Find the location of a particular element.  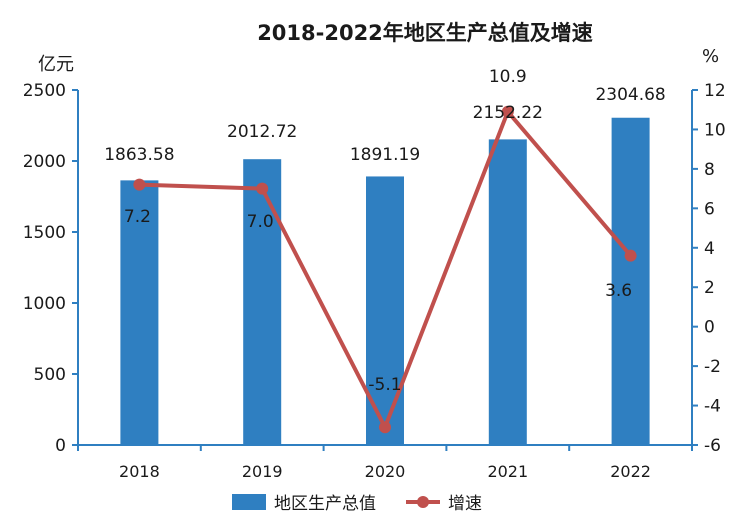

x-tick-label: 2022 is located at coordinates (630, 471).